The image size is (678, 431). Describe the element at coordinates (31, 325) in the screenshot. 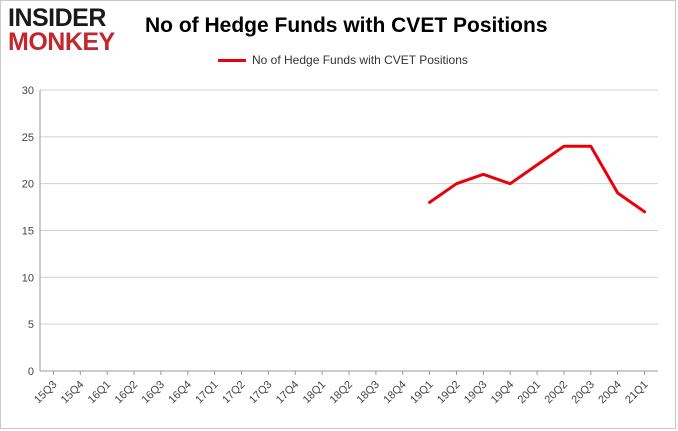

I see `y-tick-label-5: 5` at that location.